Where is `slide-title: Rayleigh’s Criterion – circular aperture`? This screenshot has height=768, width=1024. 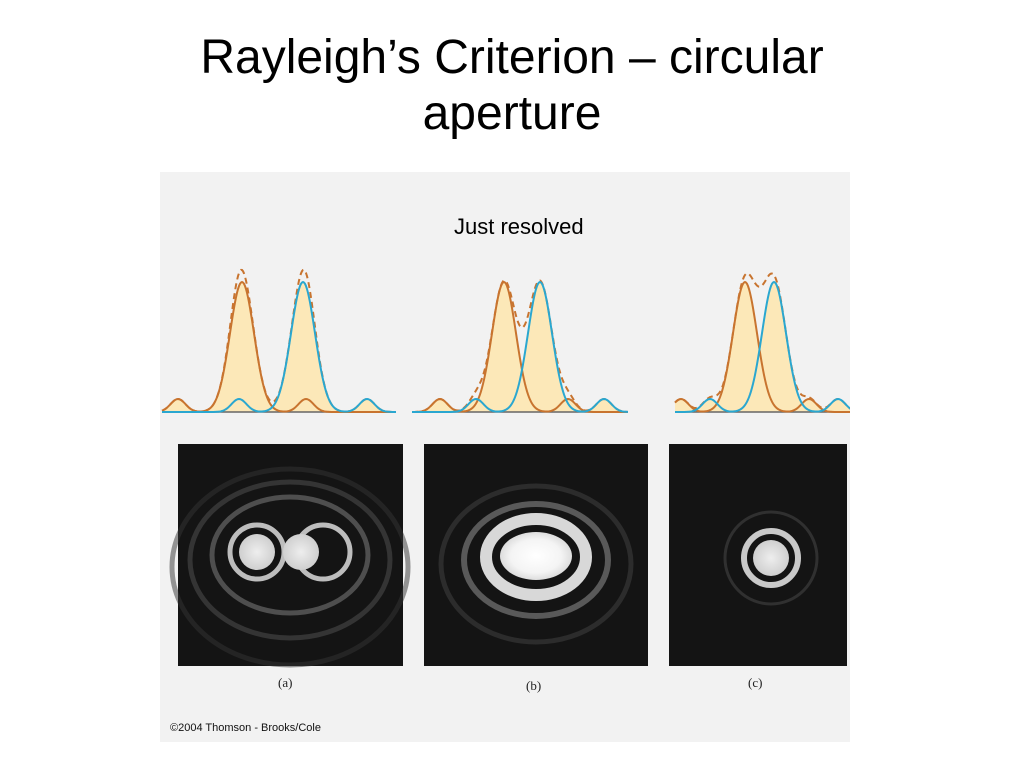
slide-title: Rayleigh’s Criterion – circular aperture is located at coordinates (512, 86).